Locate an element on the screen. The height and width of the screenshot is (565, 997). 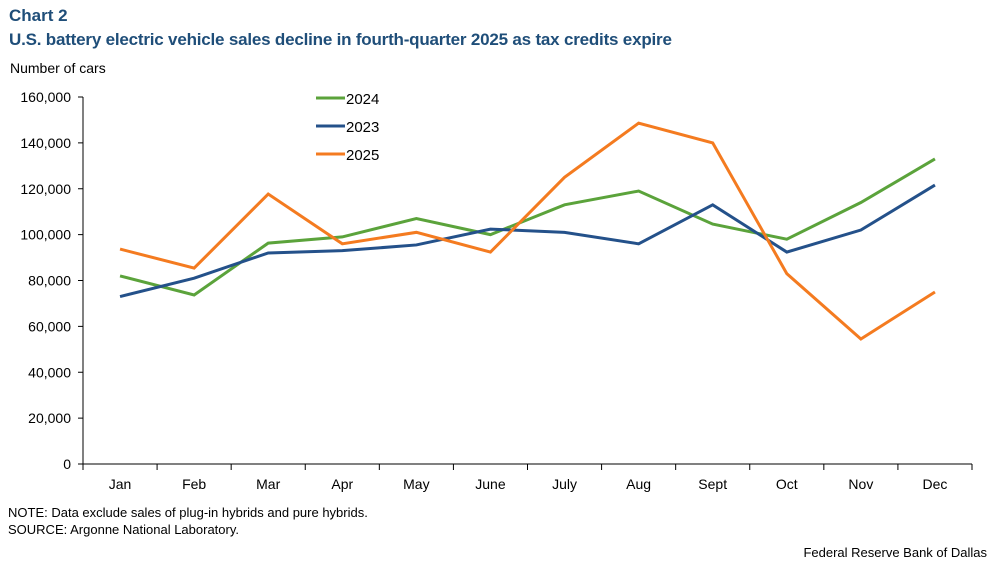
x-tick-label: Nov is located at coordinates (860, 484).